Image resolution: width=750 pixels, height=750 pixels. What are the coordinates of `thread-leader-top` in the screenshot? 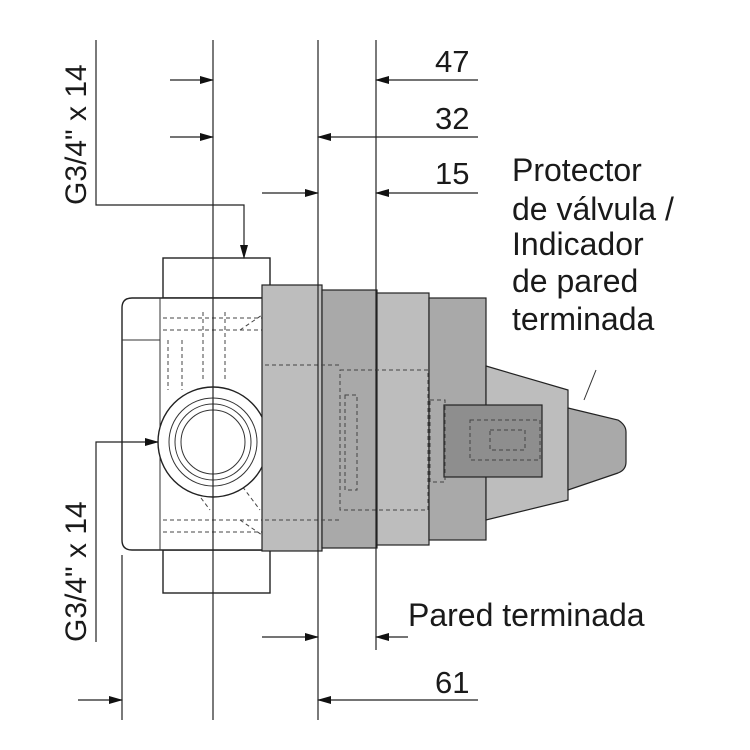 It's located at (171, 149).